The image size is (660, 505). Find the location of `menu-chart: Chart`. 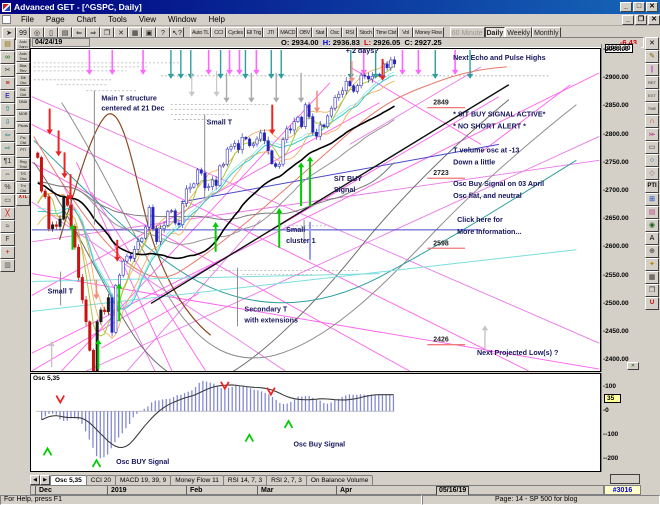

menu-chart: Chart is located at coordinates (86, 19).